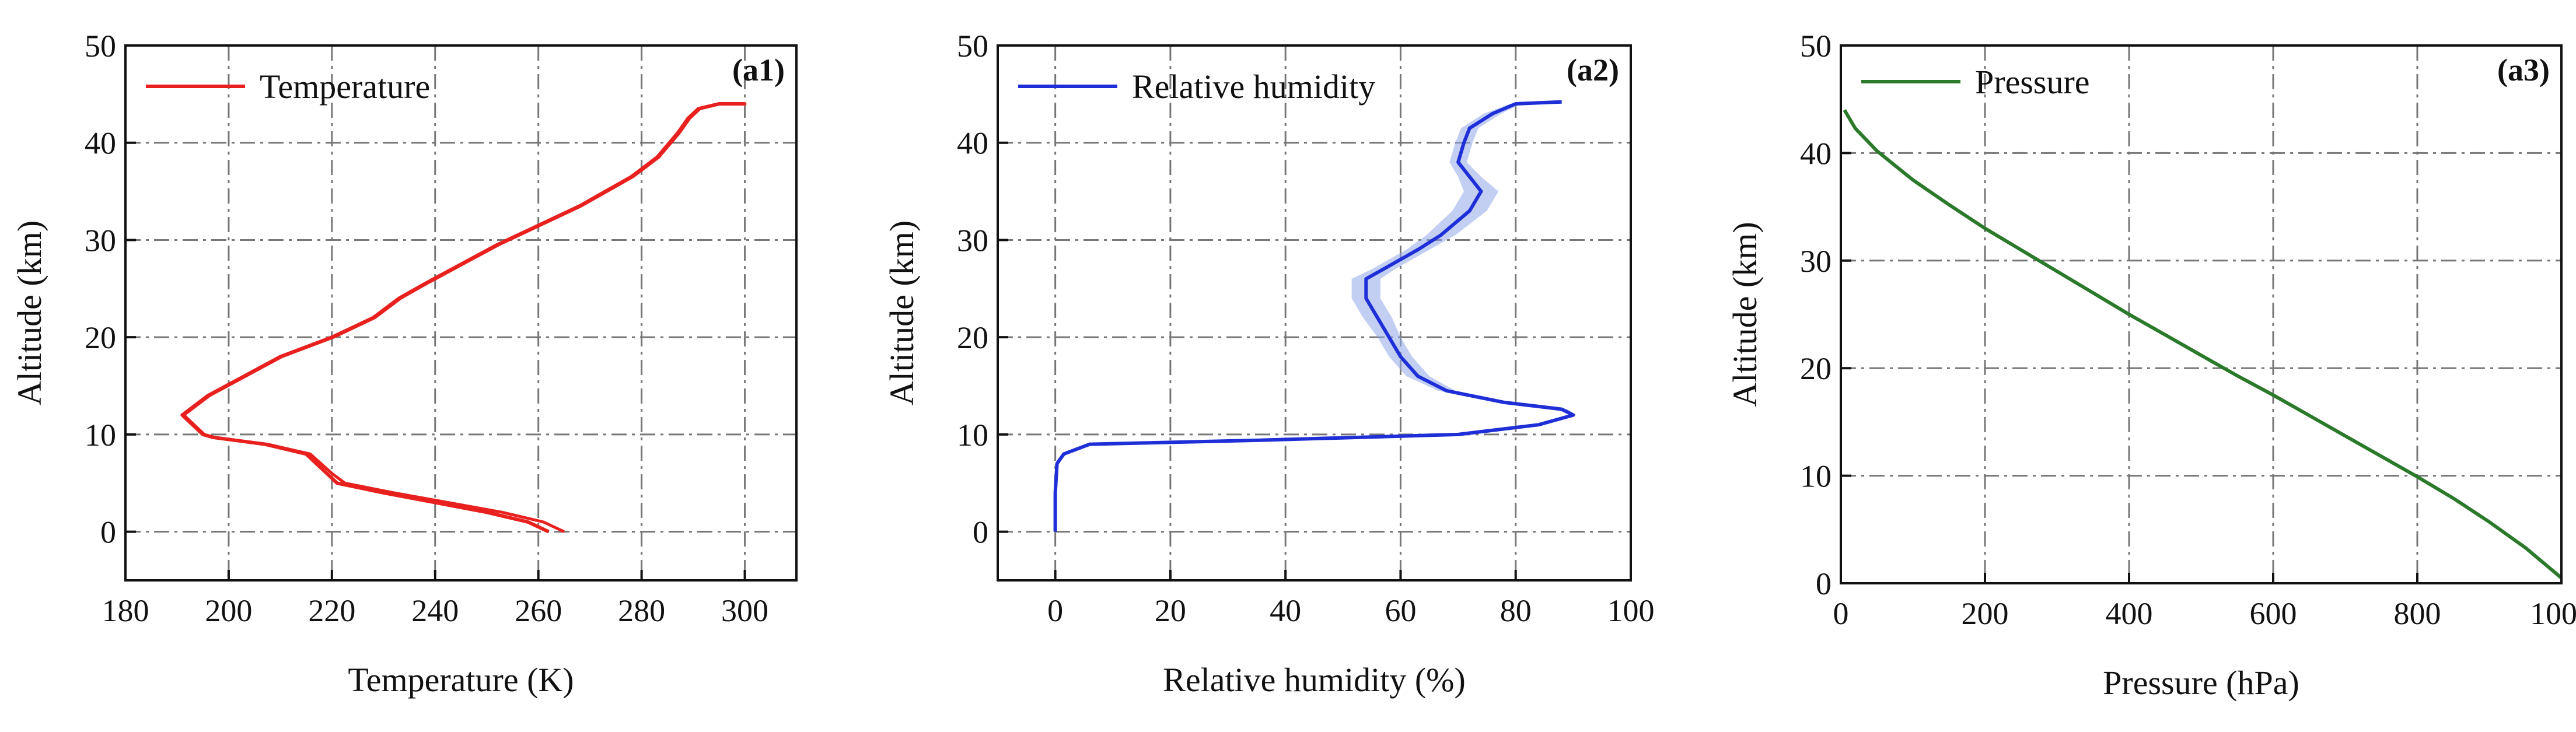 The width and height of the screenshot is (2576, 732). I want to click on y-tick-label-a3-3: 30, so click(1815, 261).